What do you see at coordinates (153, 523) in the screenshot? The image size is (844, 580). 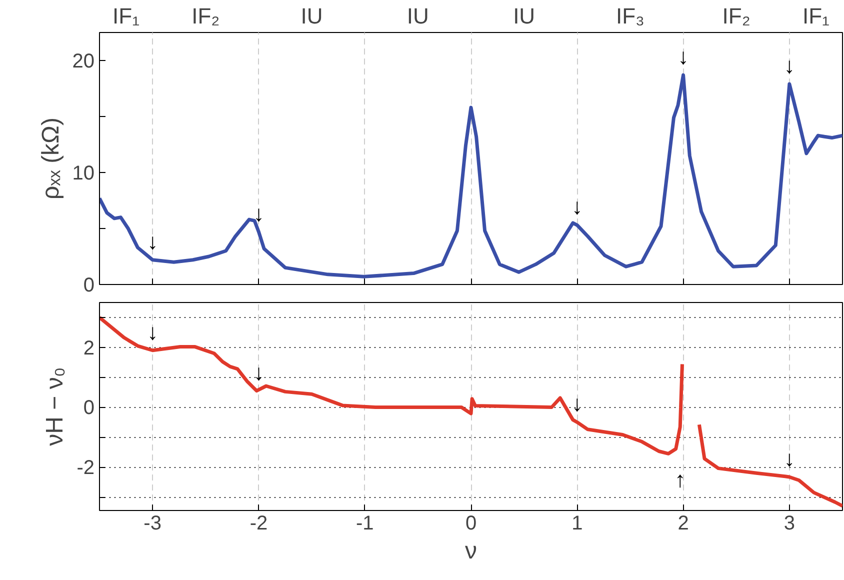 I see `x-tick-label: -3` at bounding box center [153, 523].